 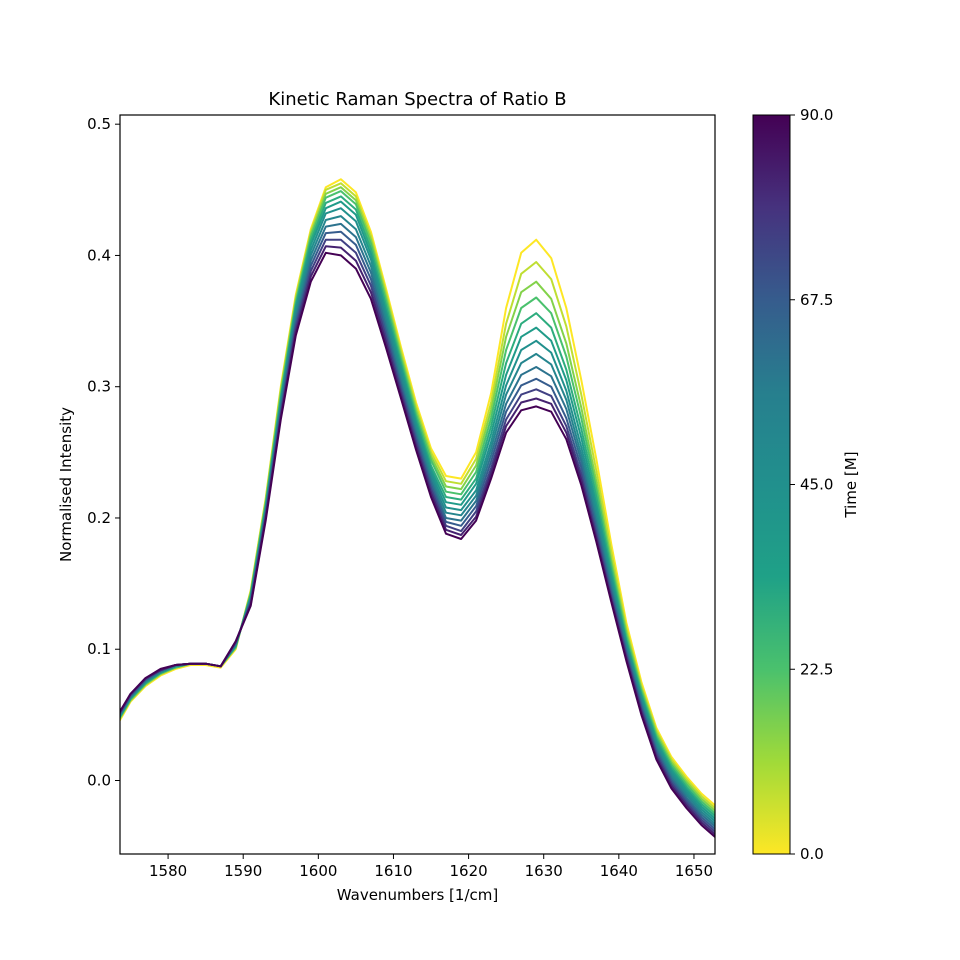 I want to click on y-tick-label: 0.2, so click(x=99, y=518).